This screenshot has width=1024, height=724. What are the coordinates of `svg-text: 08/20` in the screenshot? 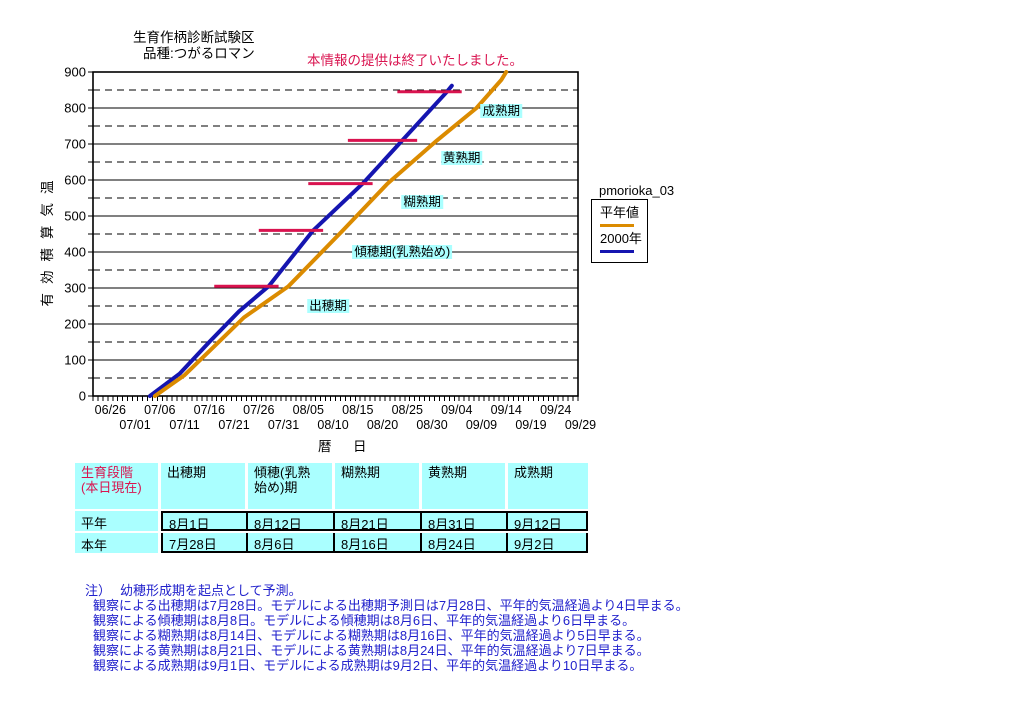 It's located at (382, 425).